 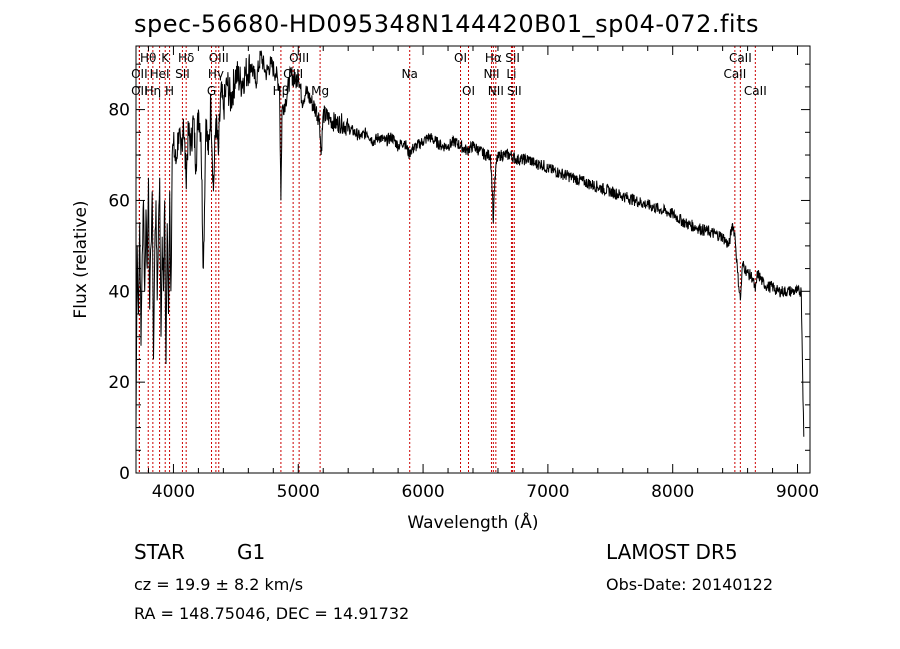 I want to click on line-label: H, so click(x=169, y=91).